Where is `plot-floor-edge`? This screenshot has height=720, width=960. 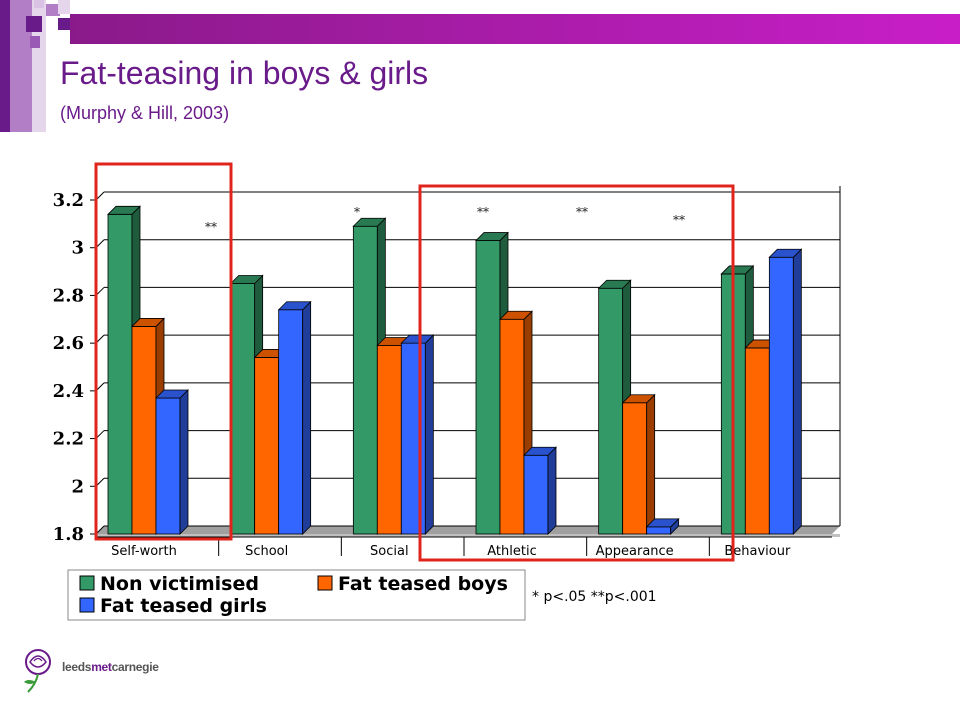
plot-floor-edge is located at coordinates (468, 535).